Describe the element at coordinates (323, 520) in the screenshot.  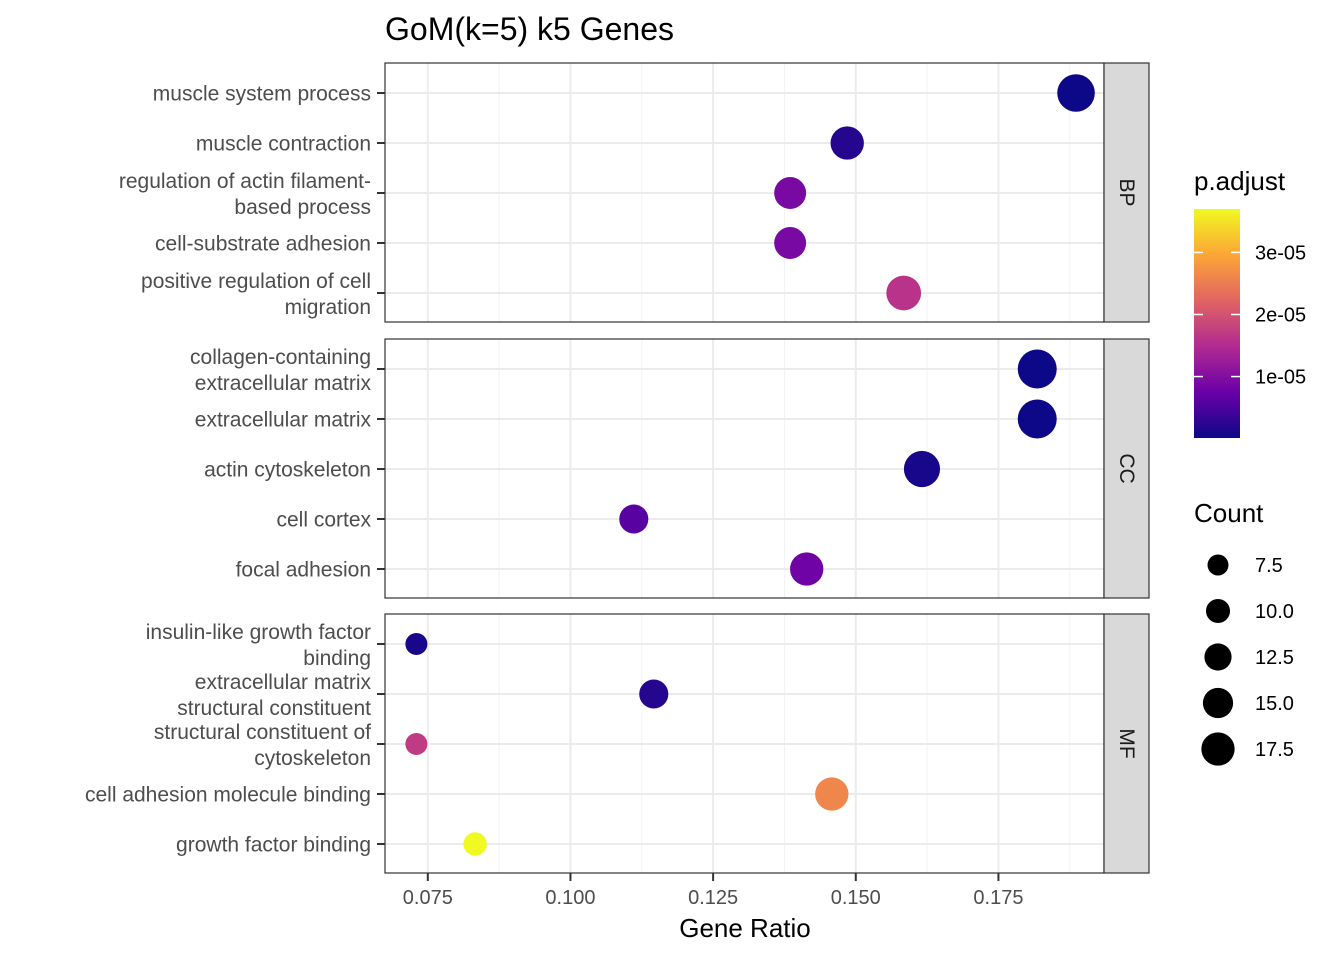
I see `y-tick-label: cell cortex` at that location.